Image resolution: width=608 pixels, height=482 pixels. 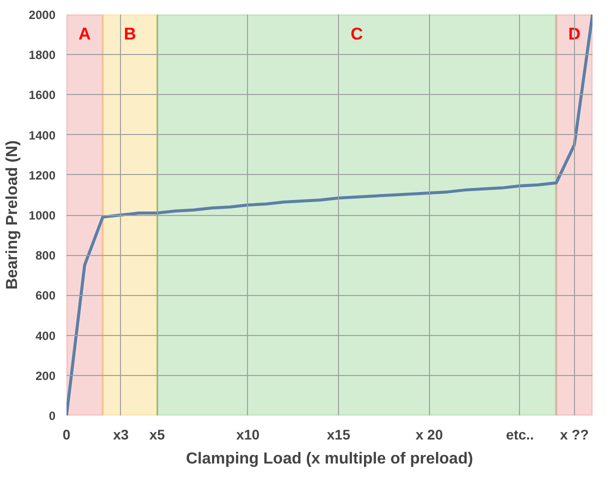 I want to click on annotation: B, so click(x=130, y=34).